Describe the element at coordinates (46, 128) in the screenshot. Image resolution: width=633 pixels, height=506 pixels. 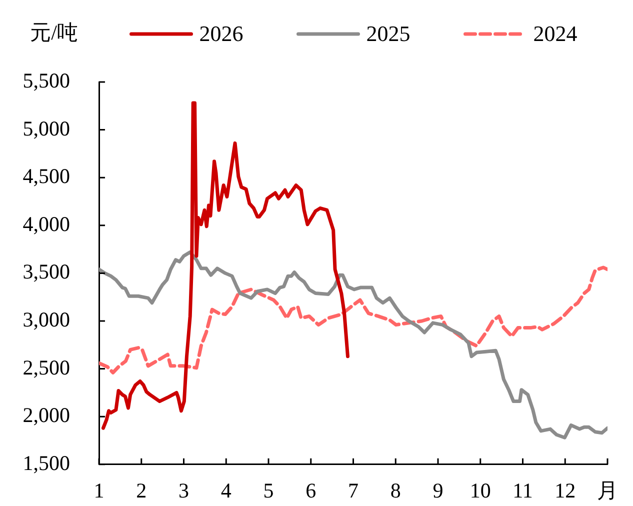
I see `y-tick-label: 5,000` at that location.